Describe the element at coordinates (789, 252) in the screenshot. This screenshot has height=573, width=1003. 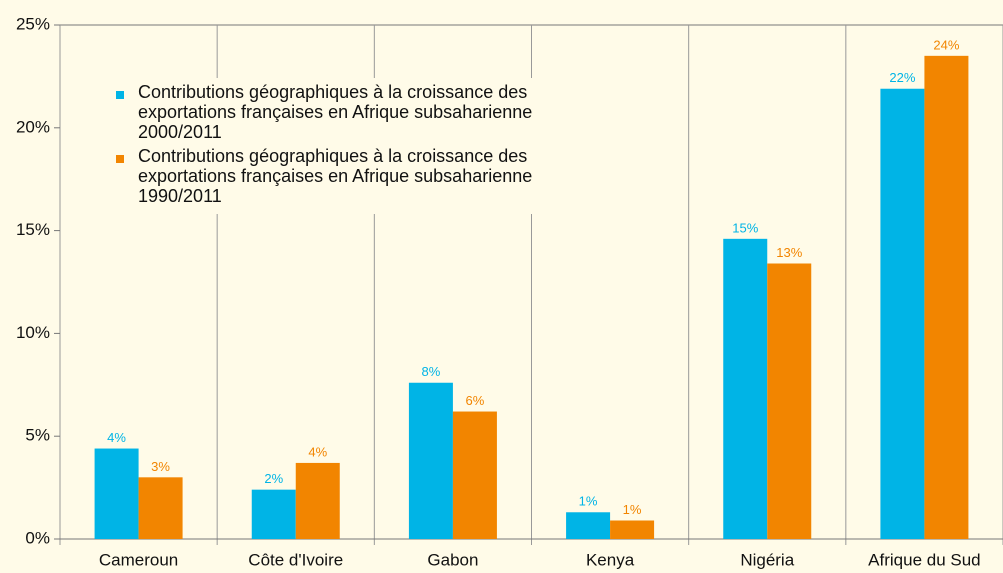
I see `value-label: 13%` at that location.